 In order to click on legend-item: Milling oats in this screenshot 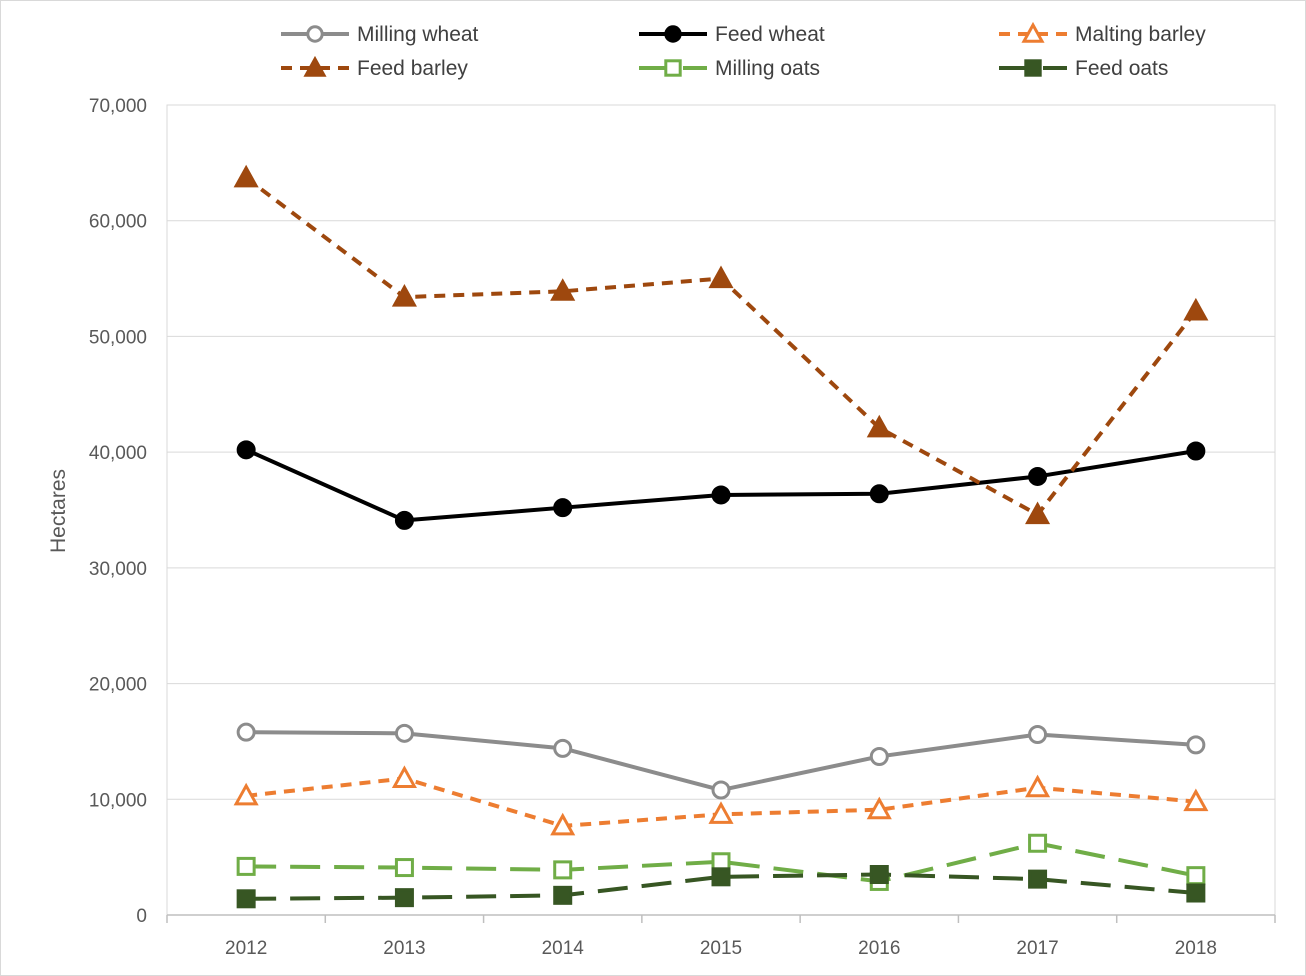, I will do `click(729, 68)`.